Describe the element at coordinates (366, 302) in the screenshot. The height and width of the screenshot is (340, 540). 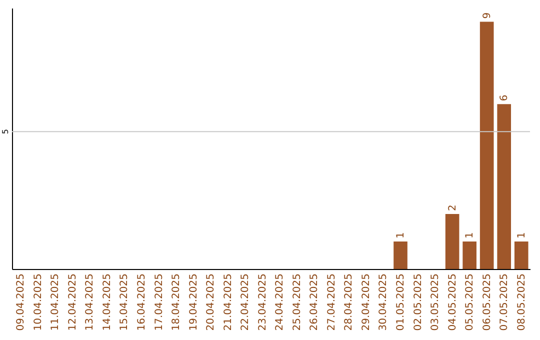
I see `x-tick-label: 29.04.2025` at that location.